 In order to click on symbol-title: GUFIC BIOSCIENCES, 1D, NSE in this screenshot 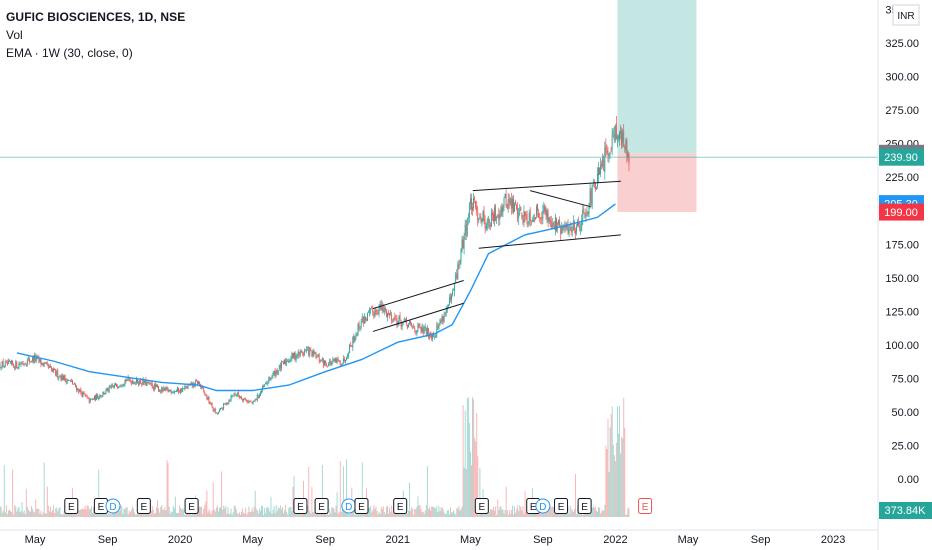, I will do `click(96, 17)`.